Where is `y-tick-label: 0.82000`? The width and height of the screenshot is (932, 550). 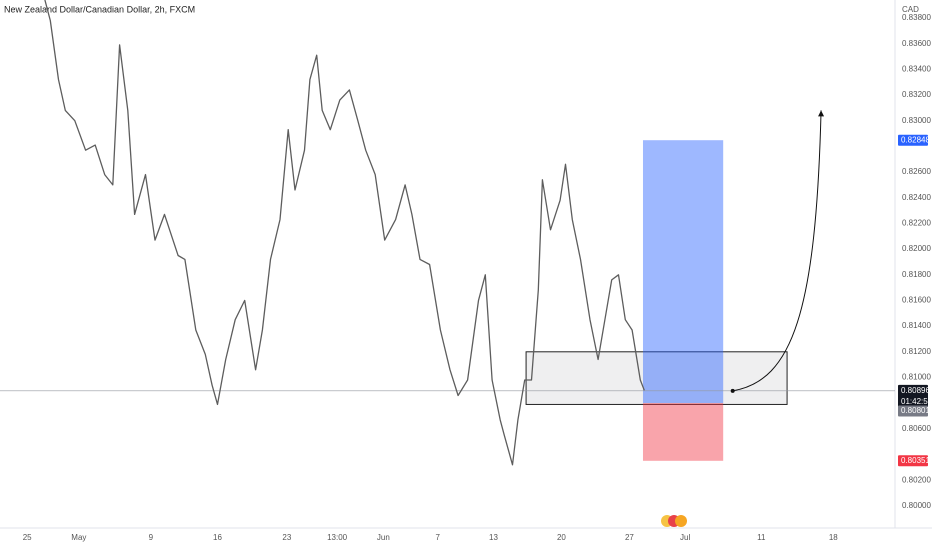
y-tick-label: 0.82000 is located at coordinates (916, 248).